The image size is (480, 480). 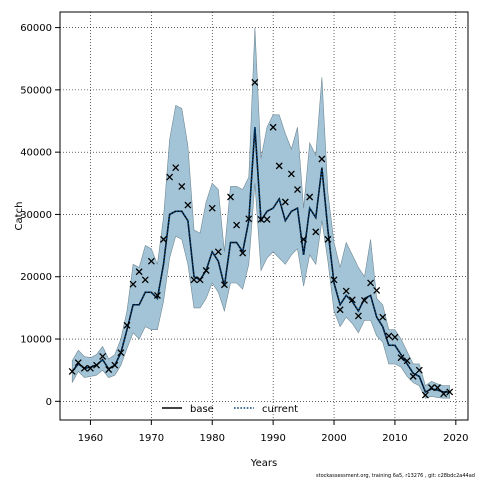 What do you see at coordinates (19, 216) in the screenshot?
I see `y-axis-title: Catch` at bounding box center [19, 216].